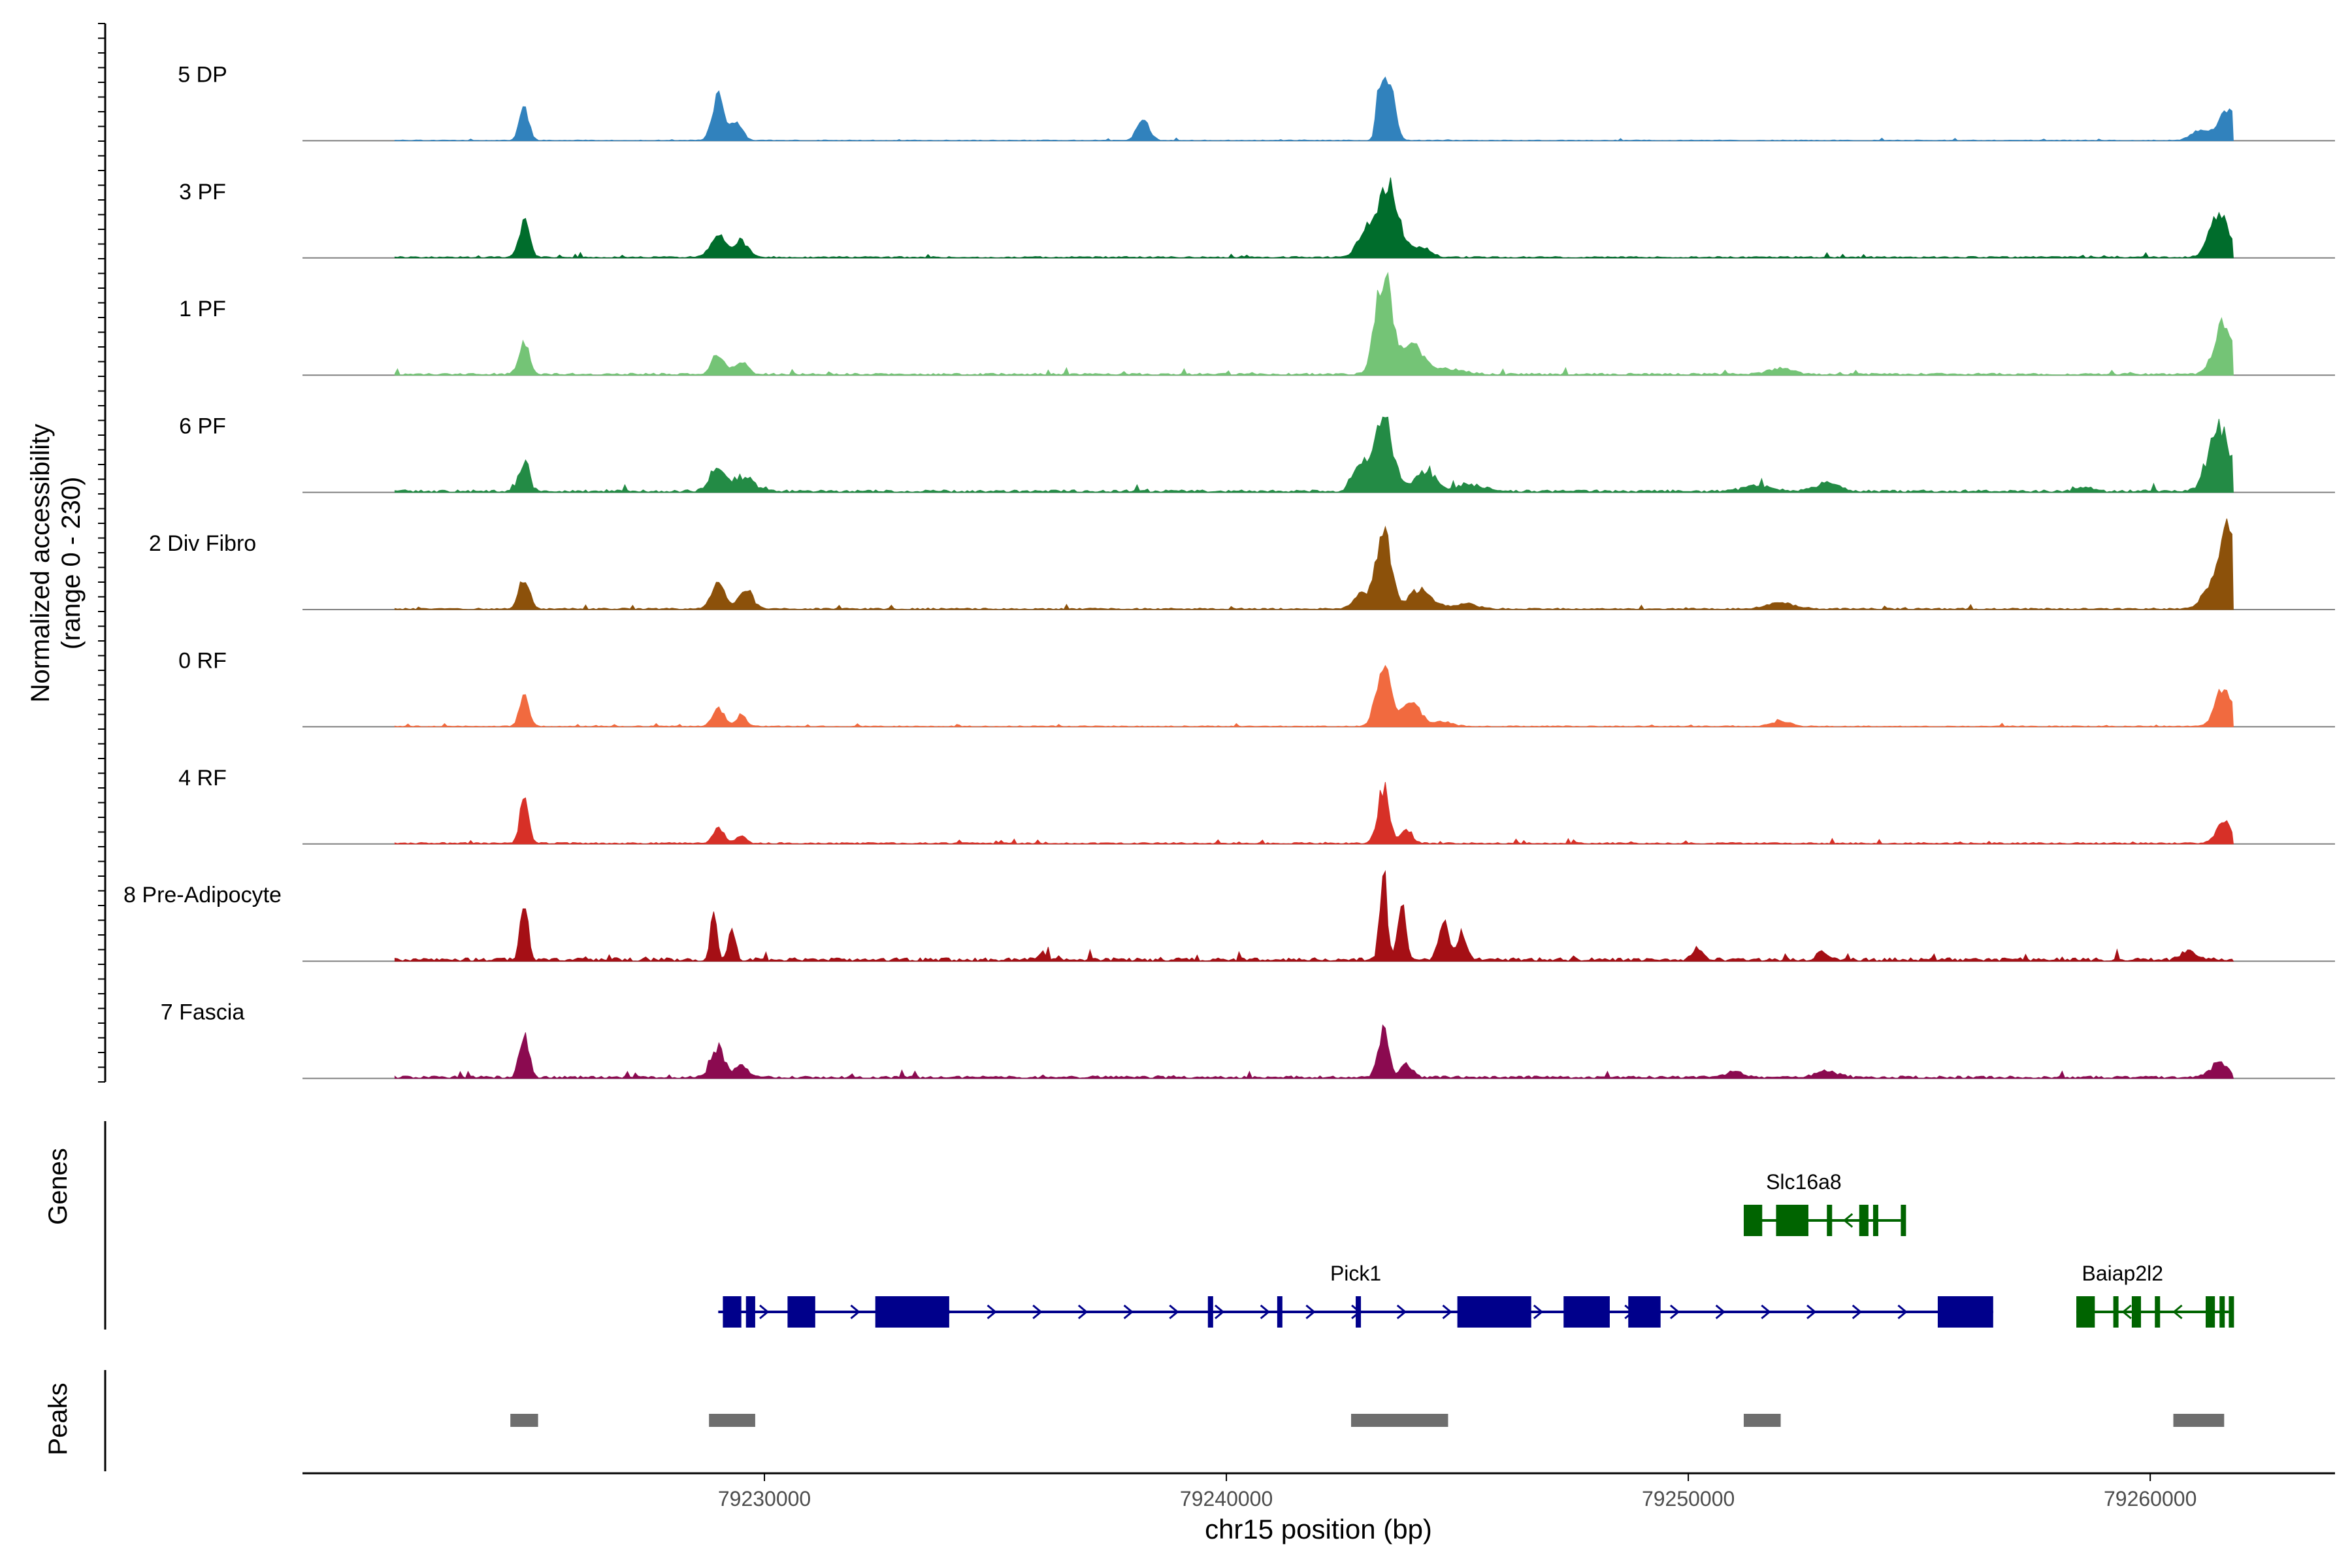  I want to click on track-4: 6 PF, so click(1257, 453).